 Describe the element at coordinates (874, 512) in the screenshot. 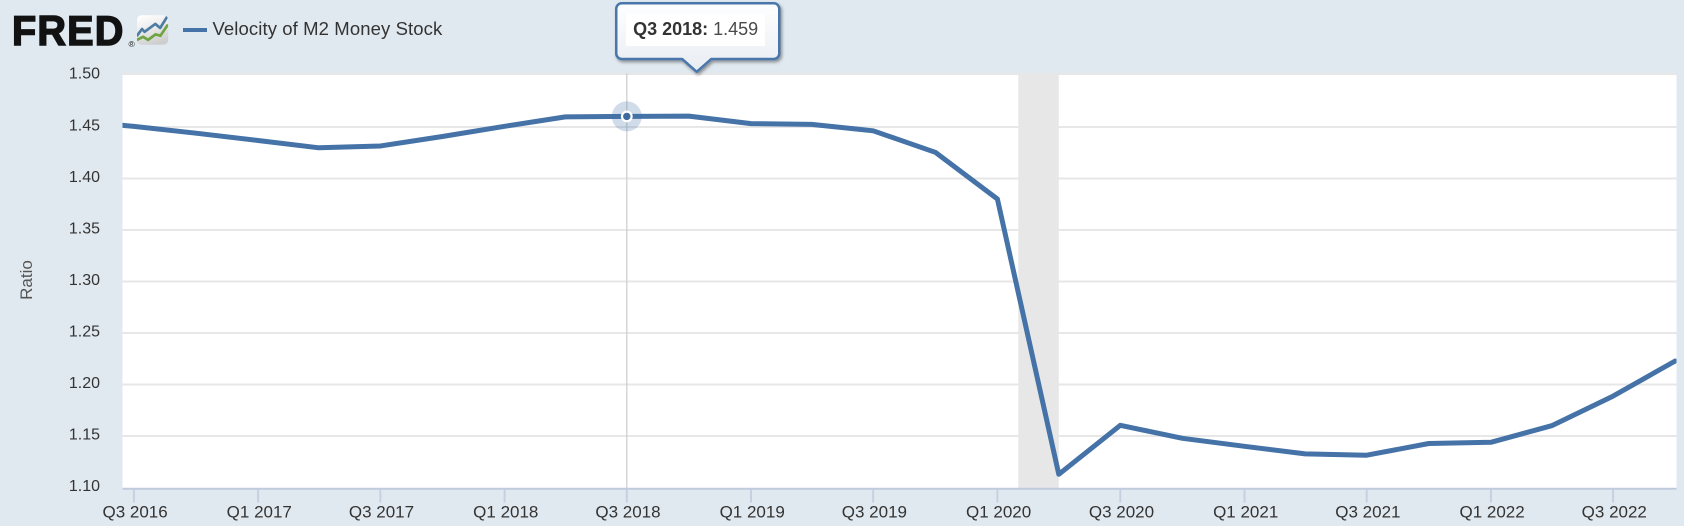

I see `svg-text: Q3 2019` at that location.